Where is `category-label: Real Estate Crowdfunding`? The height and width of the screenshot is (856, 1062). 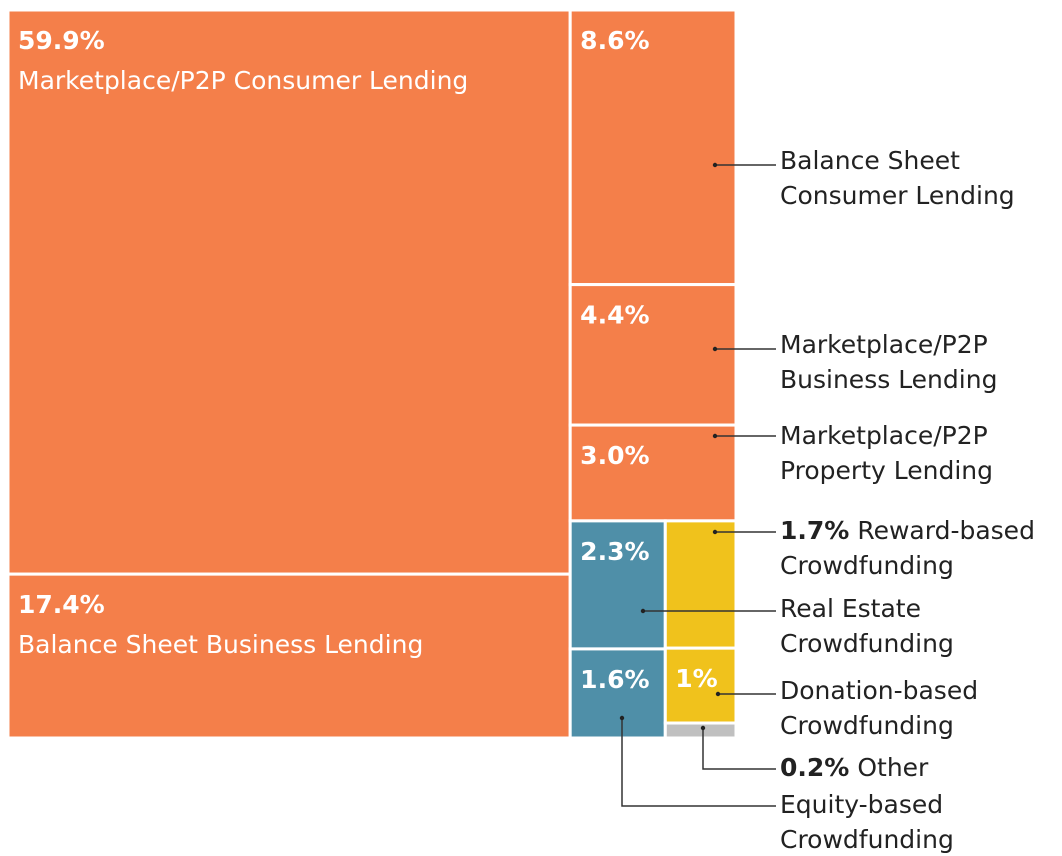 category-label: Real Estate Crowdfunding is located at coordinates (867, 626).